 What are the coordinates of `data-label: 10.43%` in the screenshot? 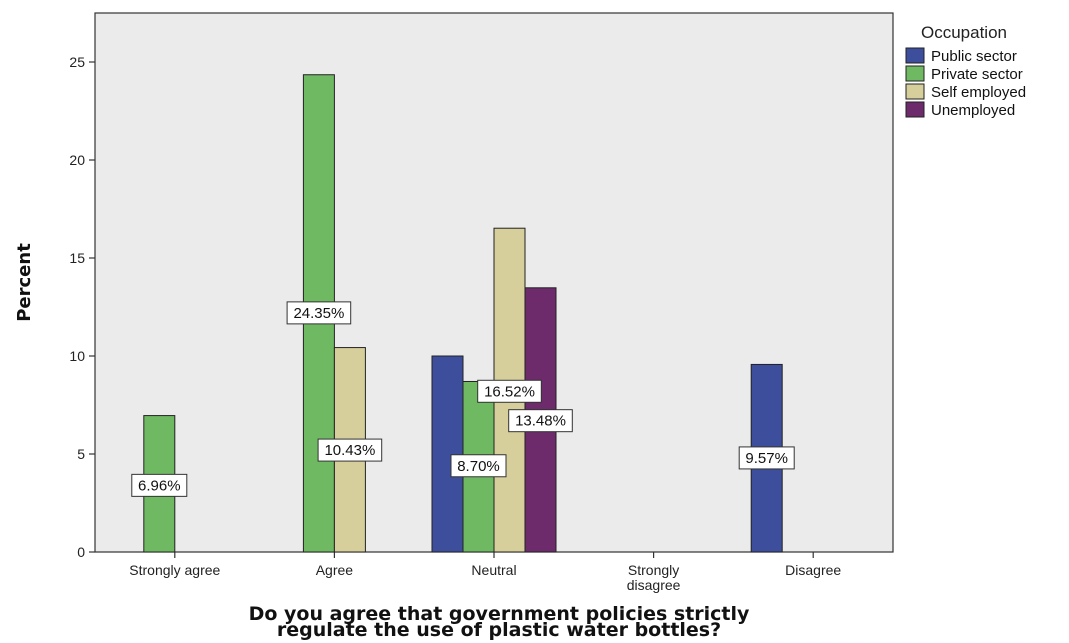 It's located at (349, 450).